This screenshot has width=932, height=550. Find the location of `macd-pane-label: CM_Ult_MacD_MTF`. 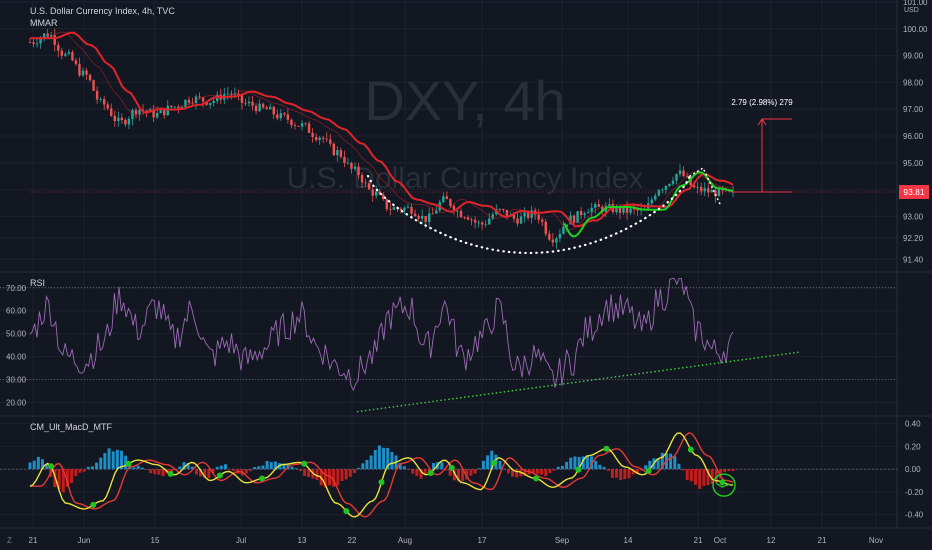

macd-pane-label: CM_Ult_MacD_MTF is located at coordinates (71, 427).